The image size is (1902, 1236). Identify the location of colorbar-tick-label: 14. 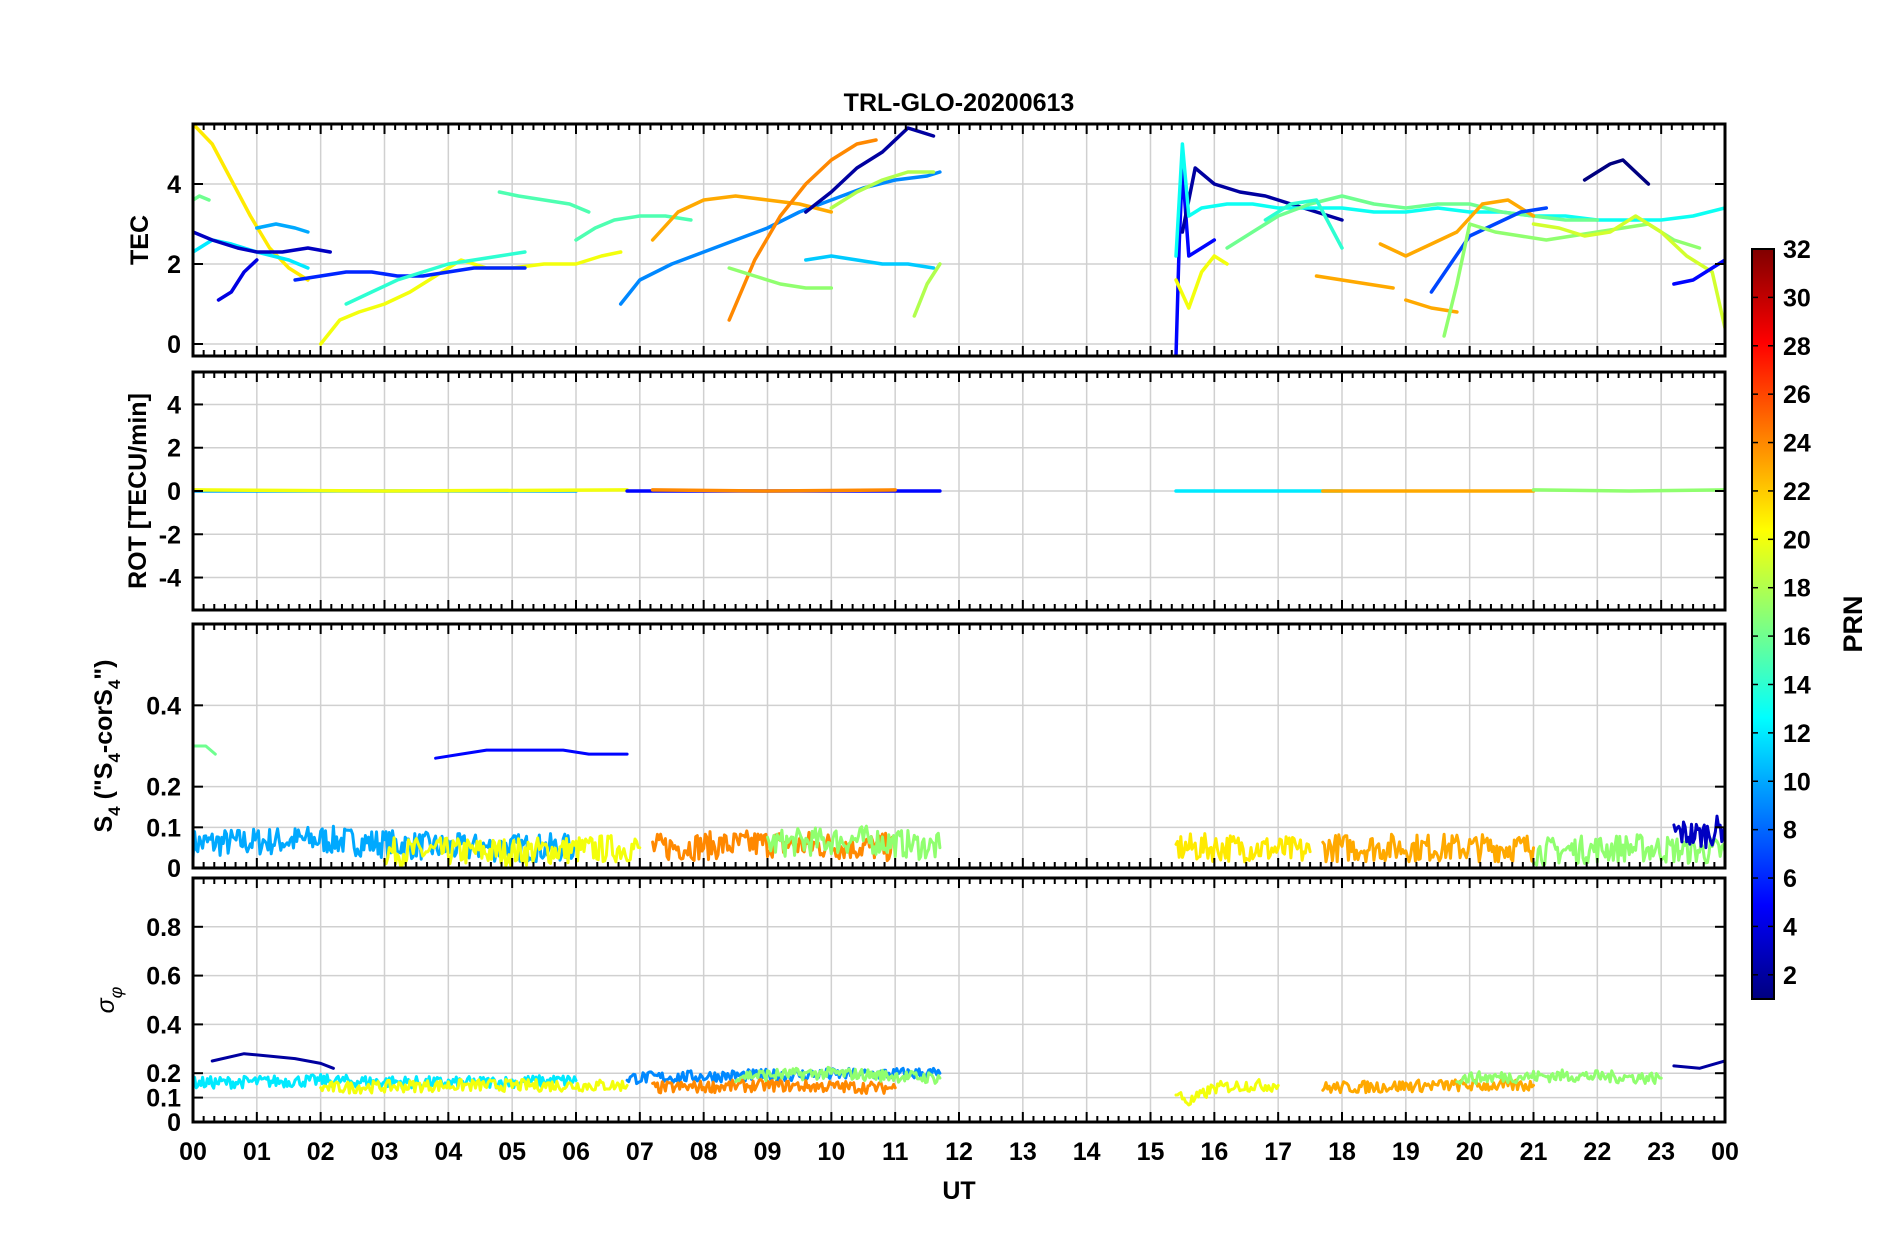
(1797, 685).